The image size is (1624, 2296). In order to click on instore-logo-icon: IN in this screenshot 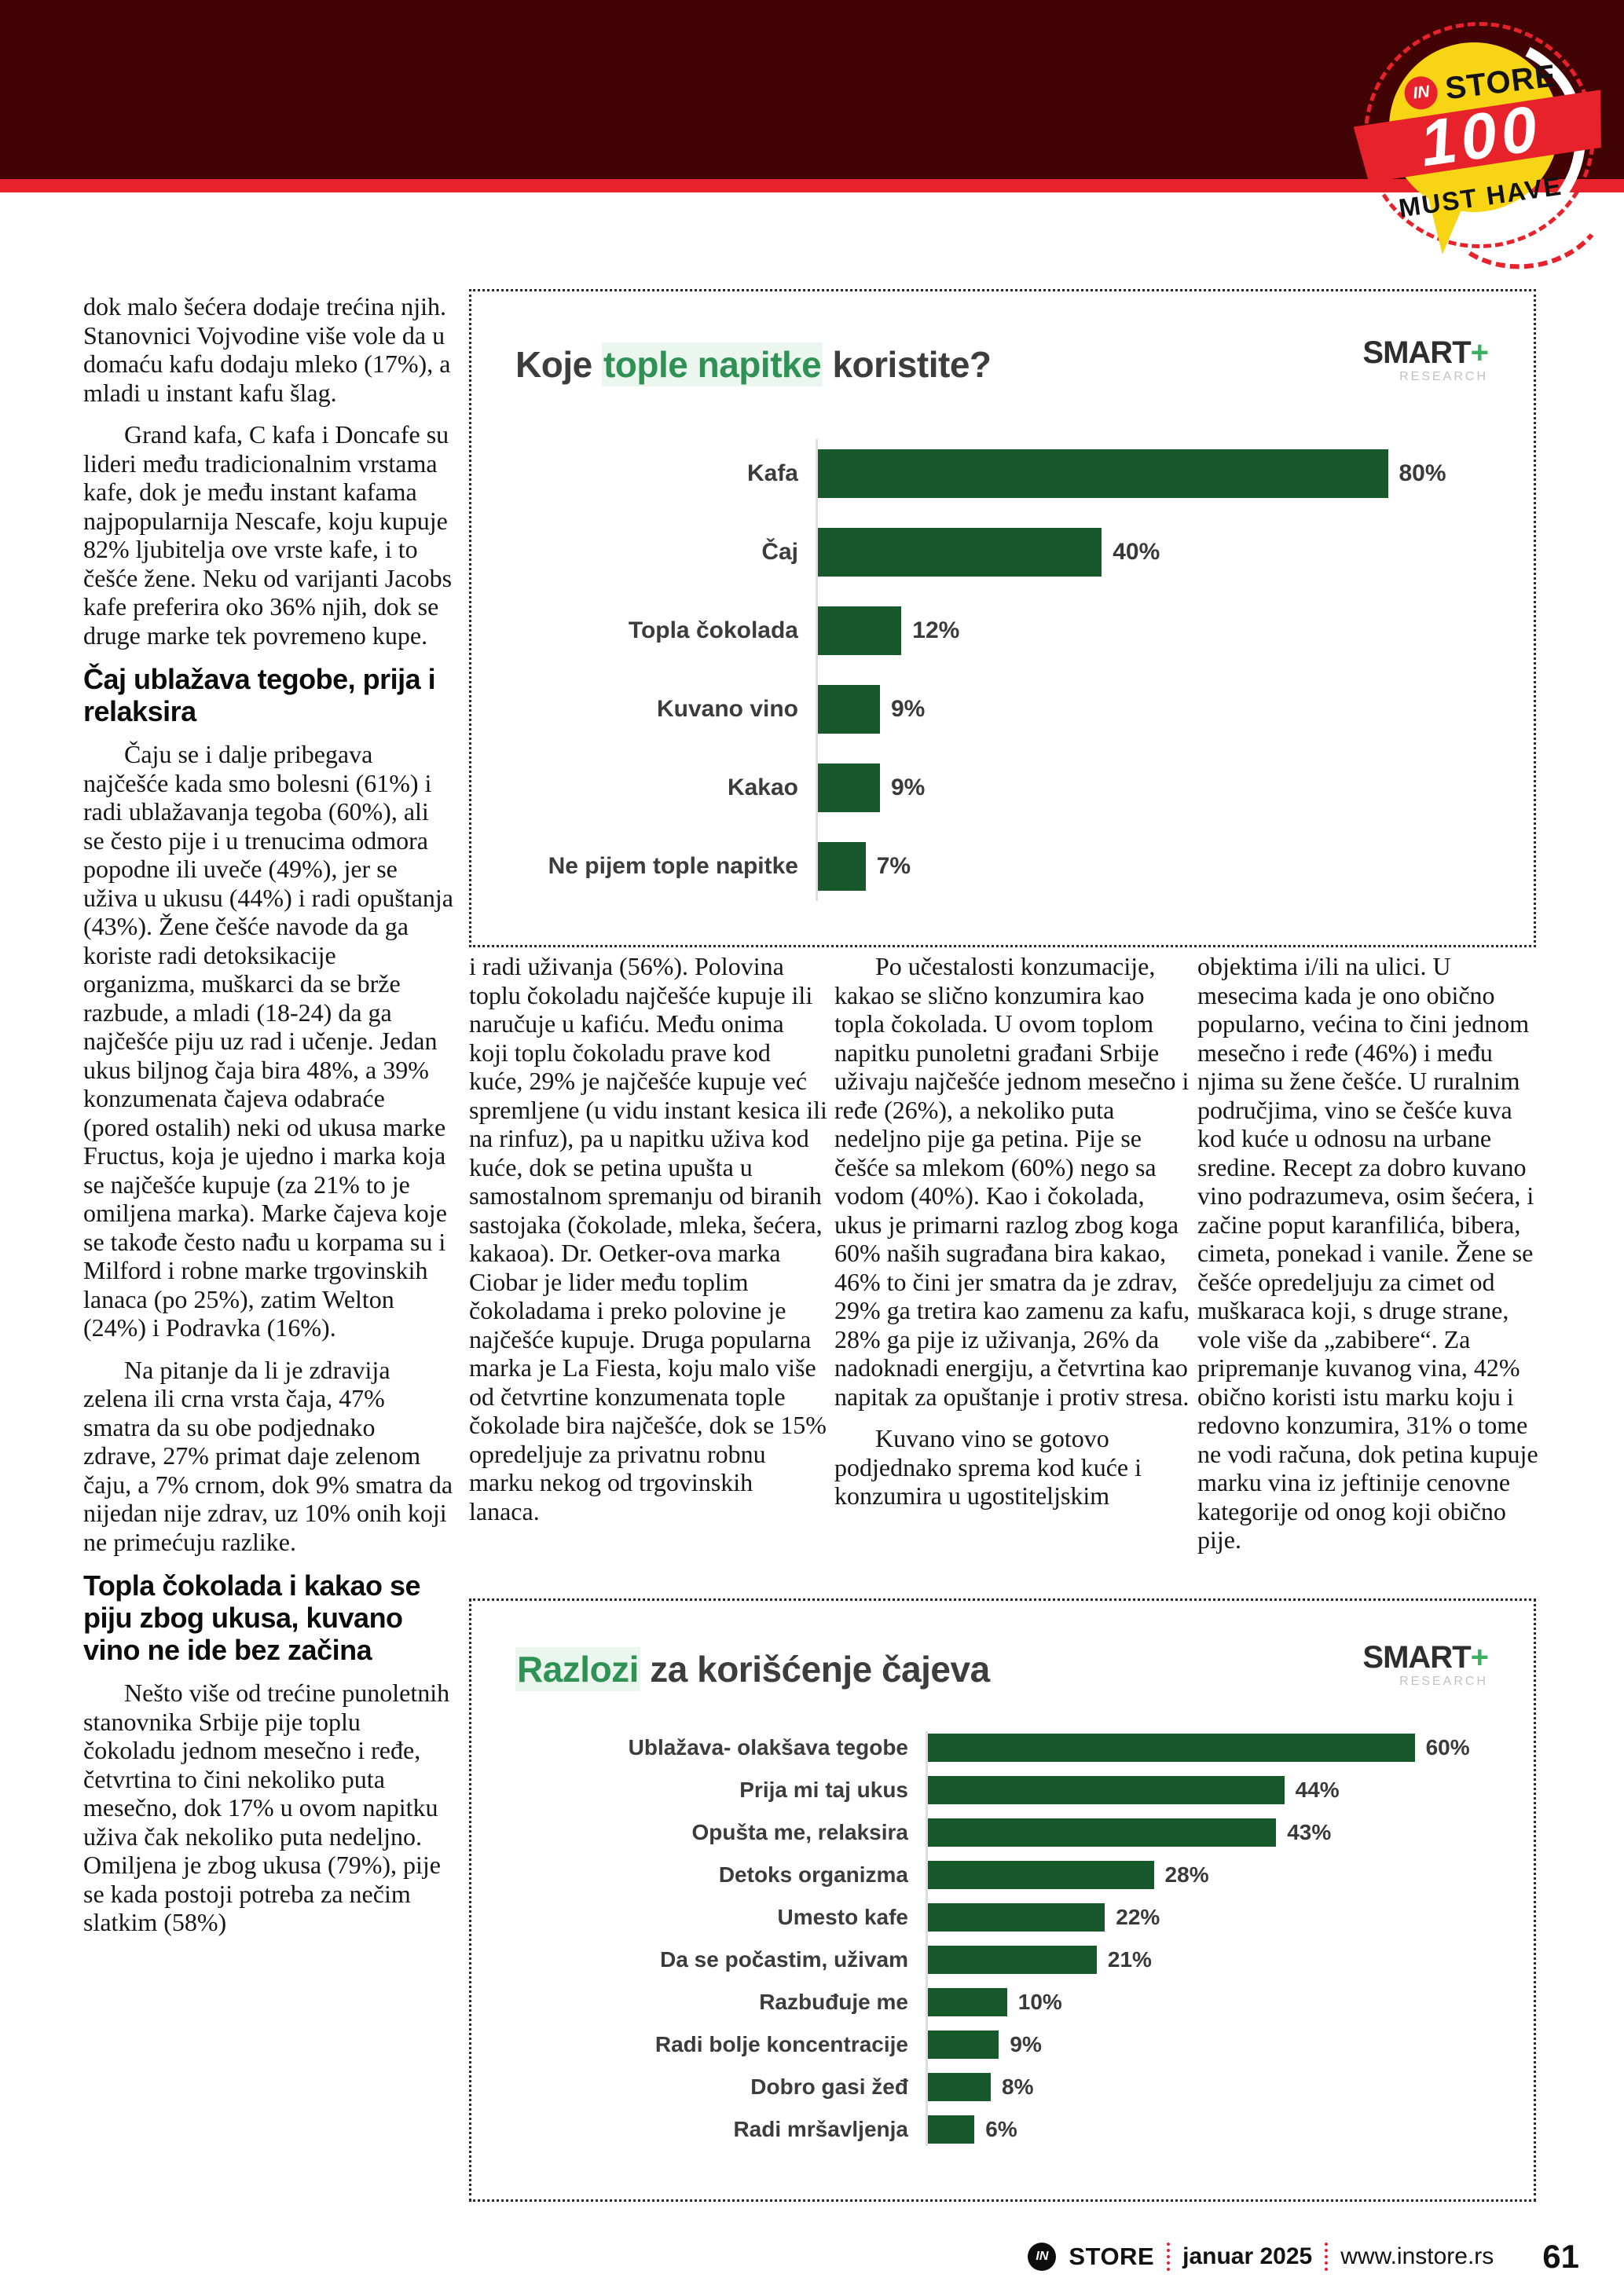, I will do `click(1421, 93)`.